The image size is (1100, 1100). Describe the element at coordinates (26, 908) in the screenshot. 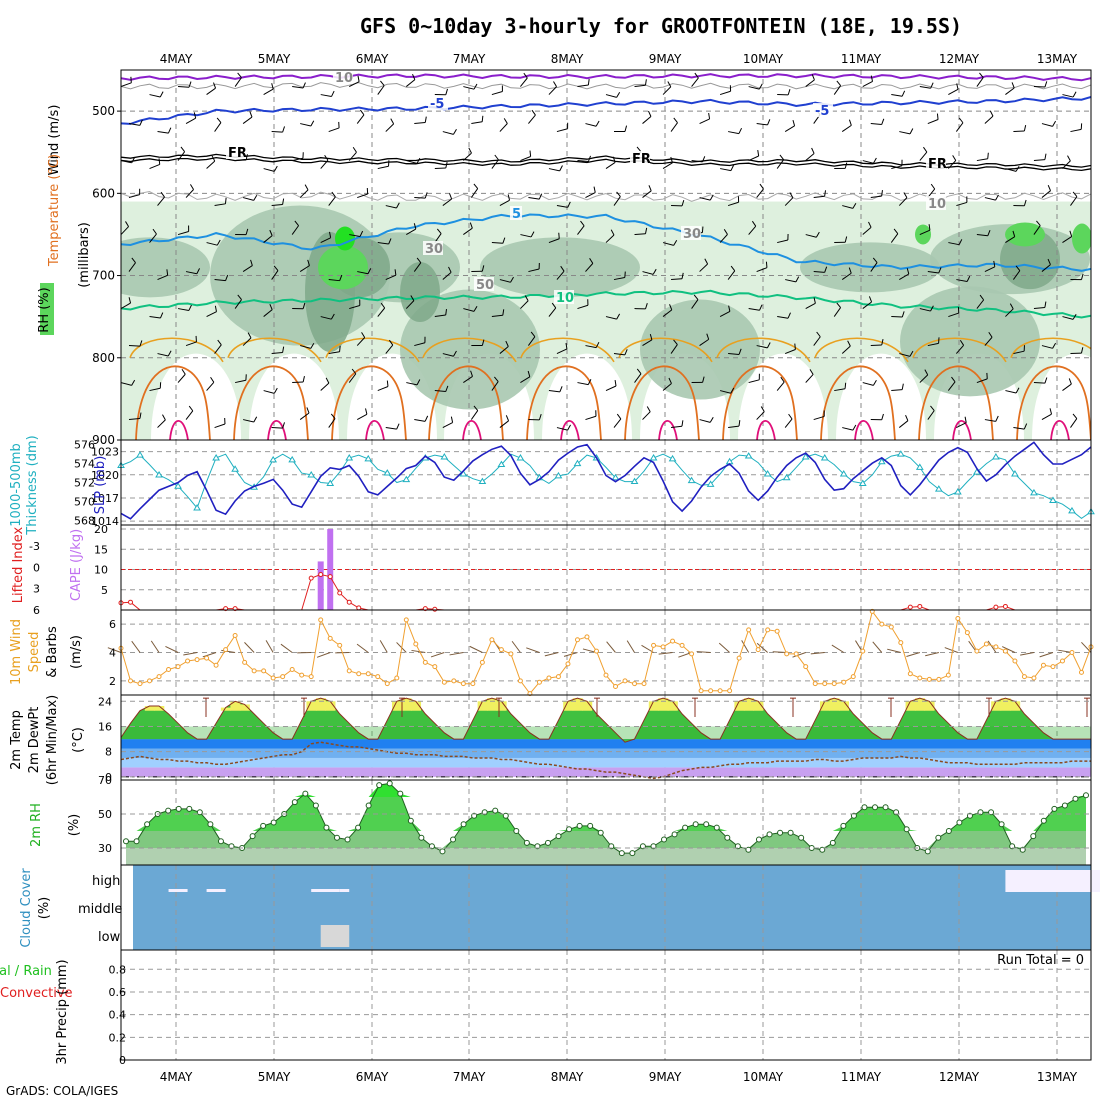

I see `cloud-label: Cloud Cover` at that location.